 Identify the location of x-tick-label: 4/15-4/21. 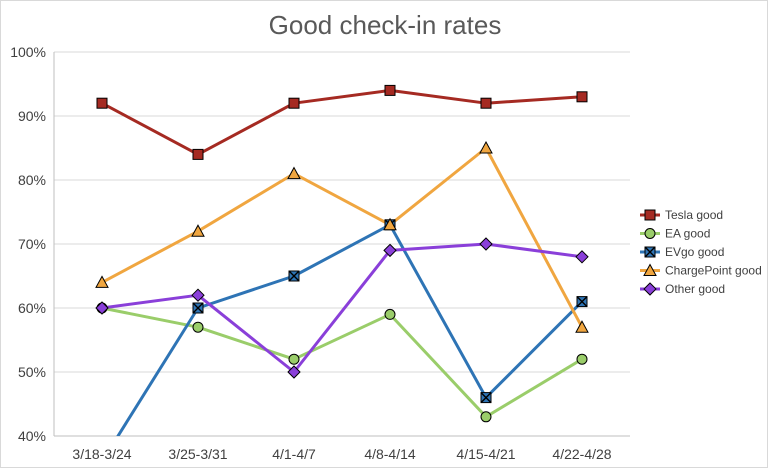
(485, 454).